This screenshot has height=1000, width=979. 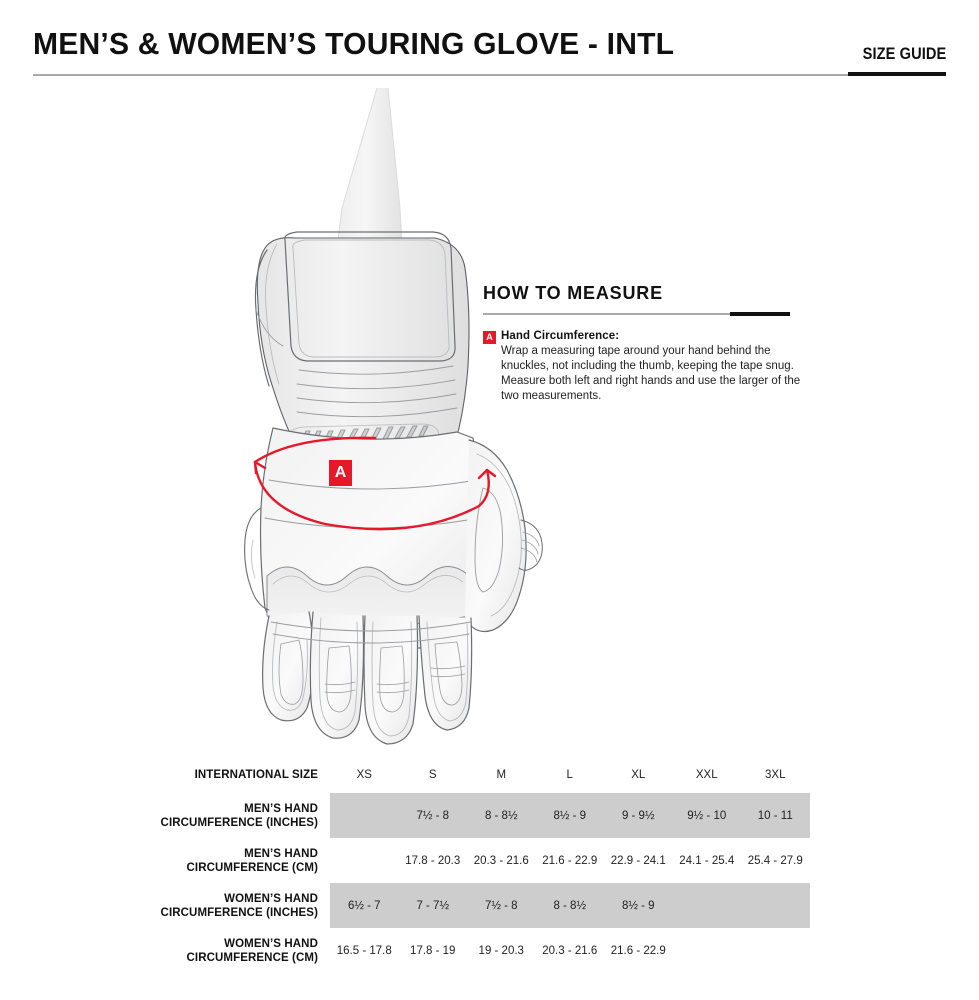 What do you see at coordinates (904, 53) in the screenshot?
I see `size-guide-badge: SIZE GUIDE` at bounding box center [904, 53].